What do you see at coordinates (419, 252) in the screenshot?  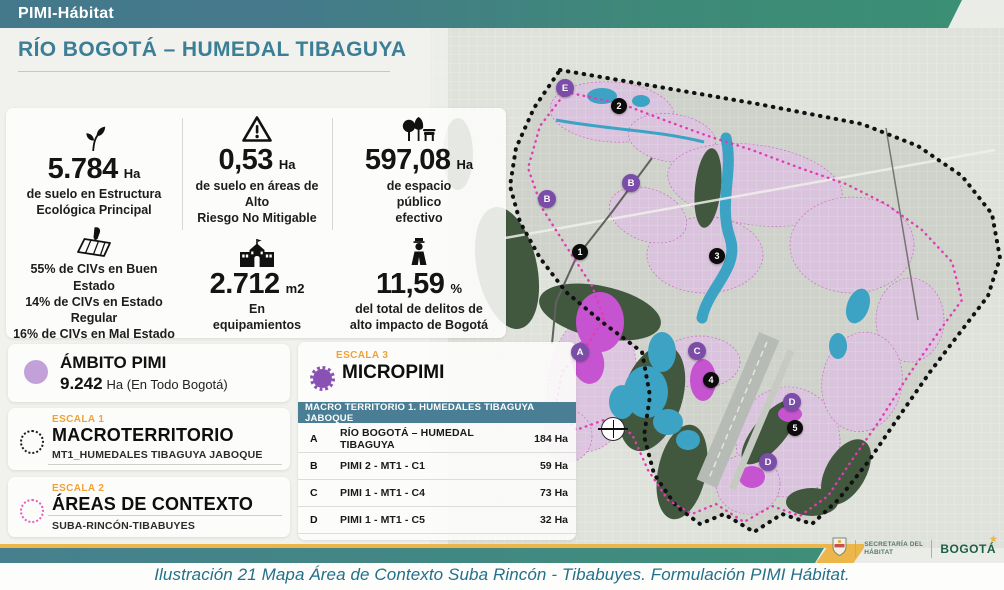 I see `police-officer-icon` at bounding box center [419, 252].